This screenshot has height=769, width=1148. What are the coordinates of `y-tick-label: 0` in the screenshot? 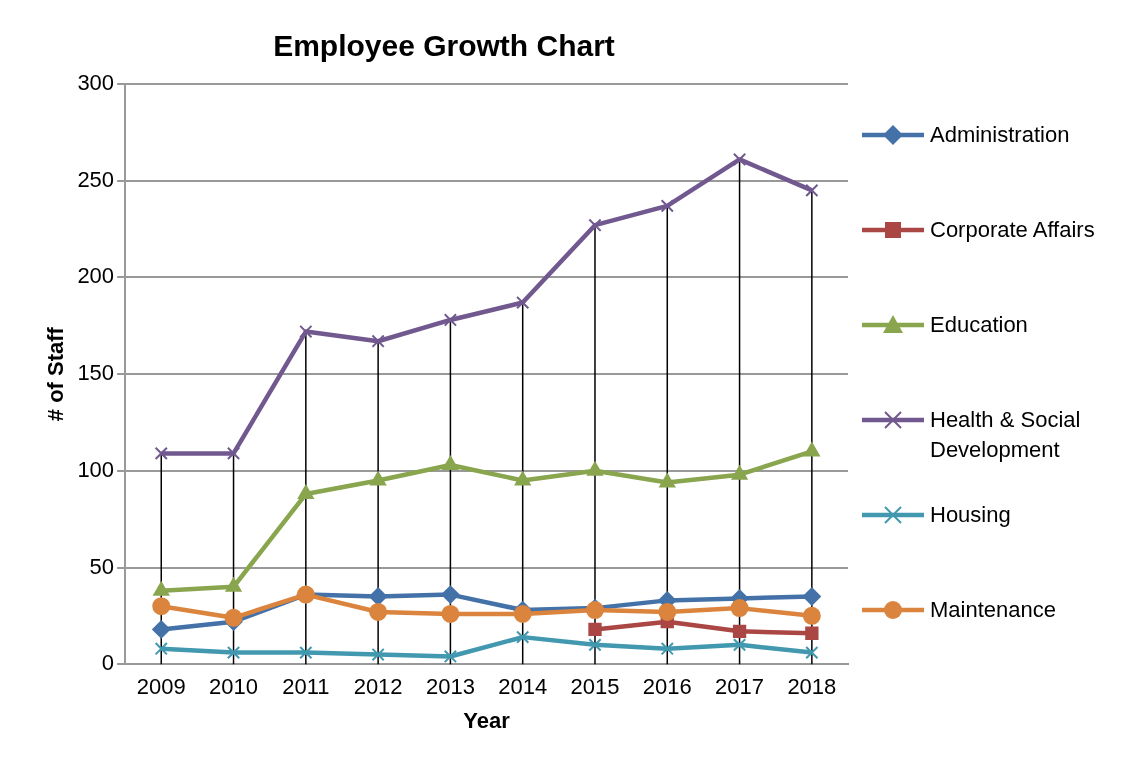 It's located at (108, 663).